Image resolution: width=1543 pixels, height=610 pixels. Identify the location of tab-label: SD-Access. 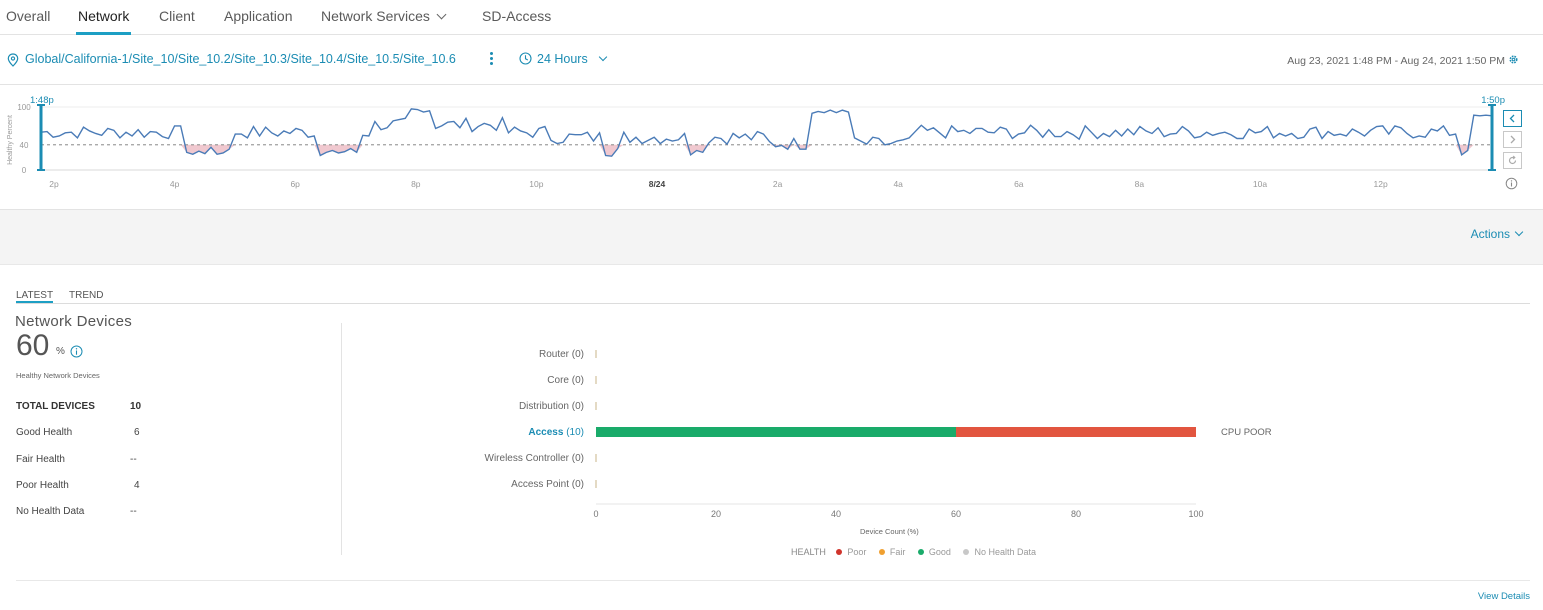
(517, 16).